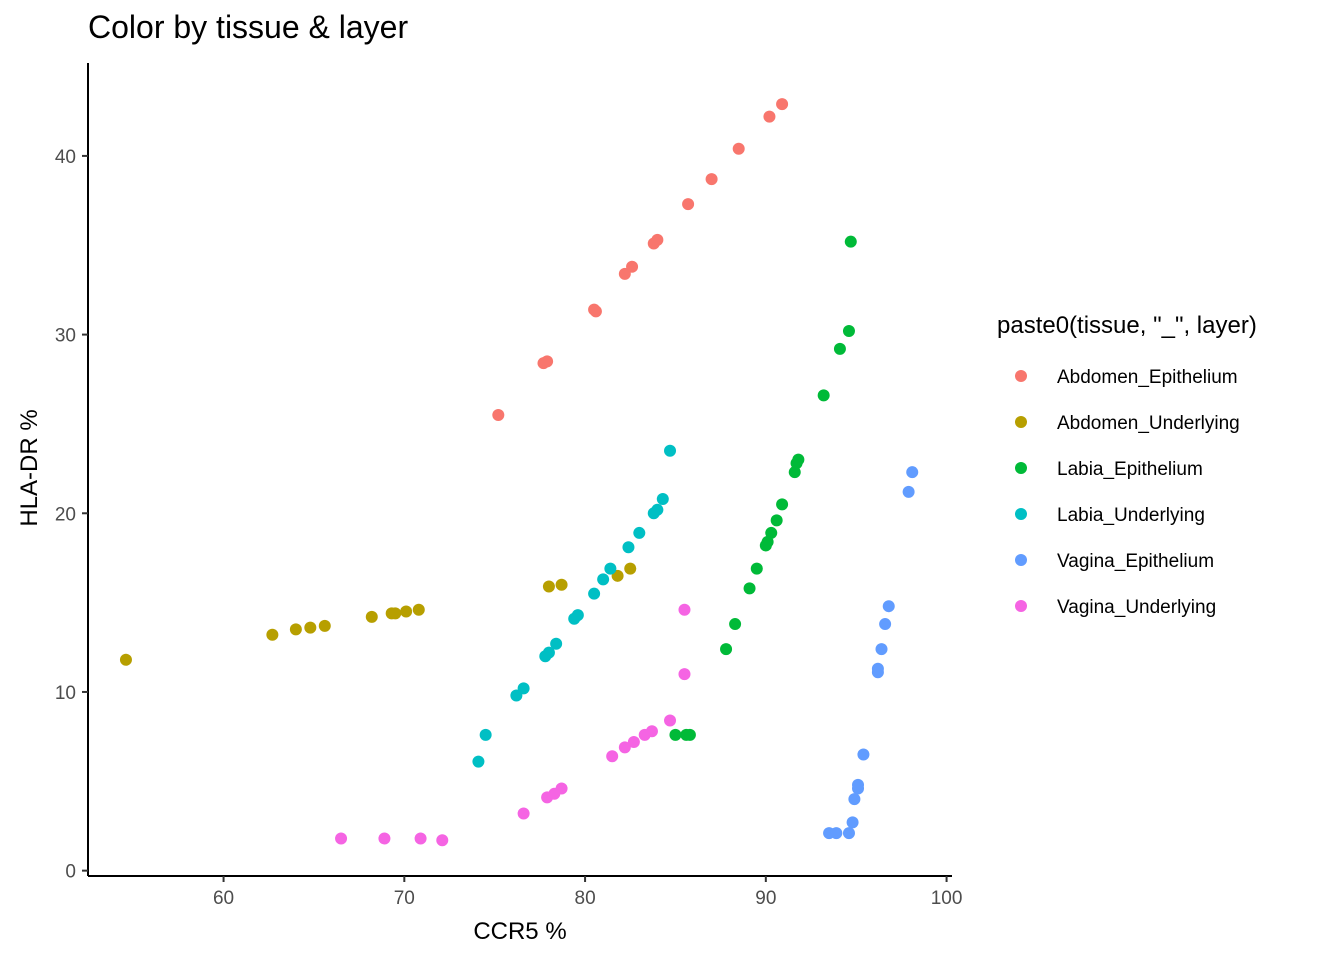 This screenshot has width=1344, height=960. Describe the element at coordinates (947, 898) in the screenshot. I see `x-tick-label: 100` at that location.